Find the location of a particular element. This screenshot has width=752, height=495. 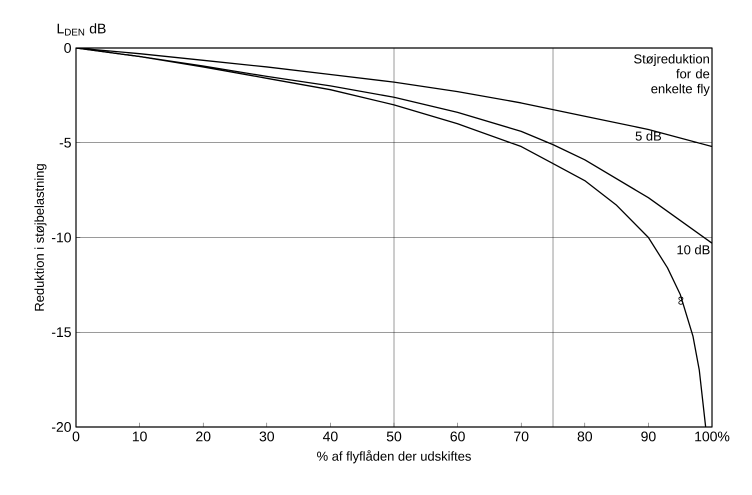

x-tick-label: 10 is located at coordinates (139, 437).